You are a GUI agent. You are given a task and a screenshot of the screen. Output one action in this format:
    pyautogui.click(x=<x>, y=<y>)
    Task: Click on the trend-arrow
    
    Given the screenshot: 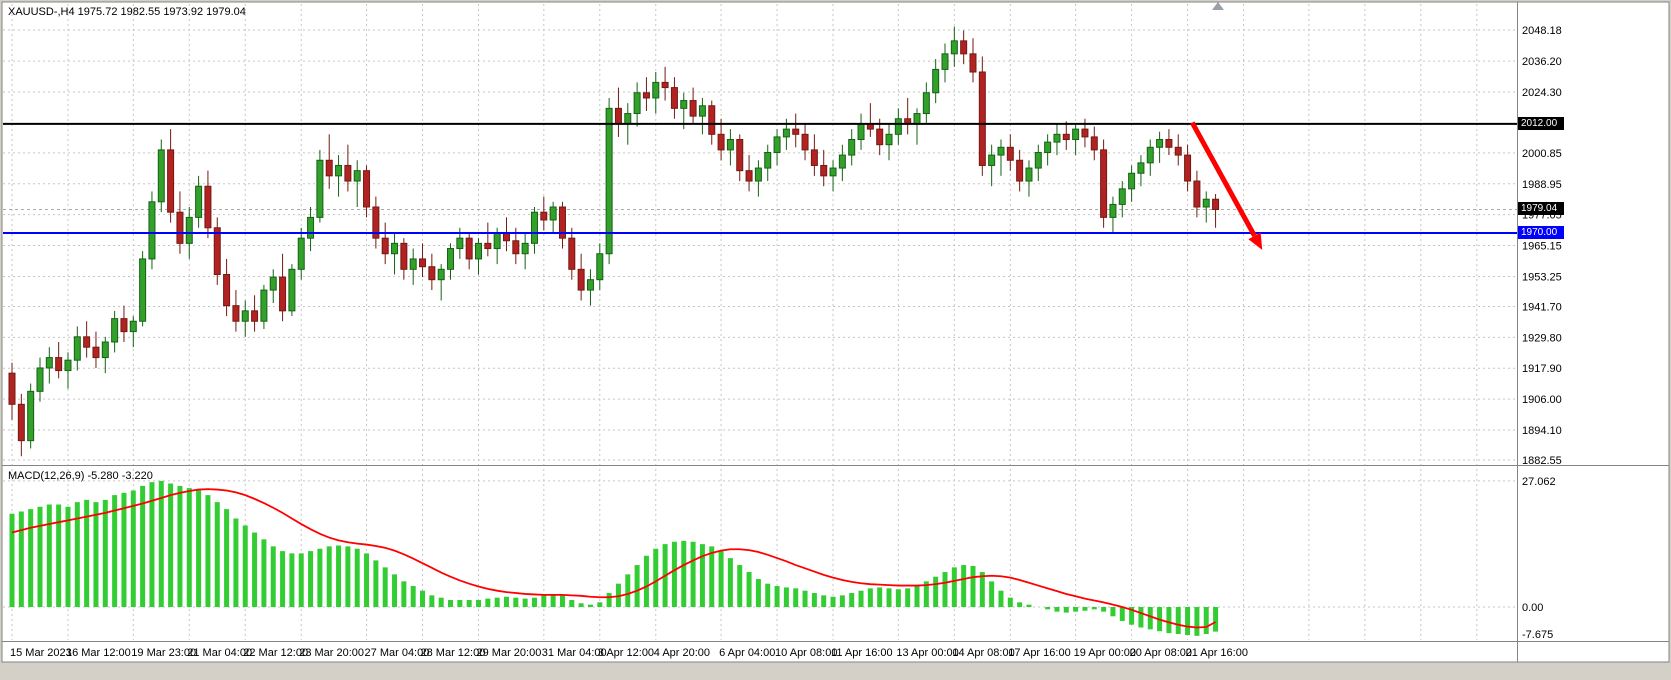 What is the action you would take?
    pyautogui.click(x=1226, y=185)
    